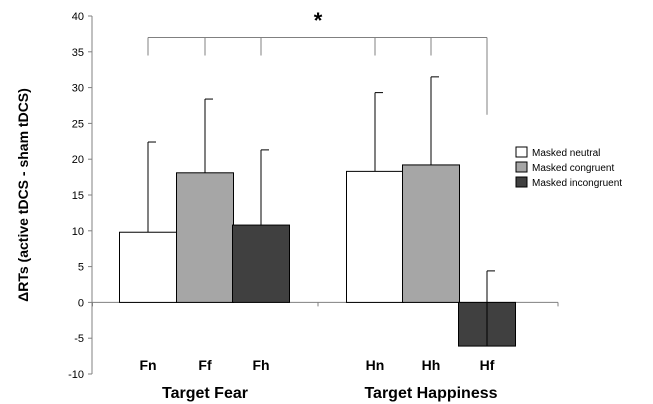 The height and width of the screenshot is (404, 653). I want to click on y-tick-label: 0, so click(81, 303).